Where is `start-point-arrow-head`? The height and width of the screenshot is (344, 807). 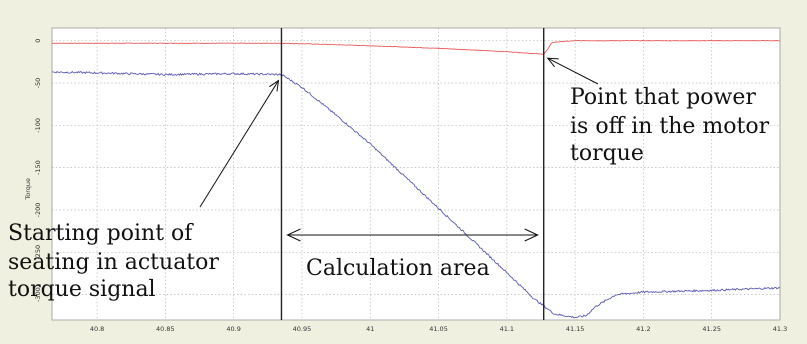 start-point-arrow-head is located at coordinates (274, 85).